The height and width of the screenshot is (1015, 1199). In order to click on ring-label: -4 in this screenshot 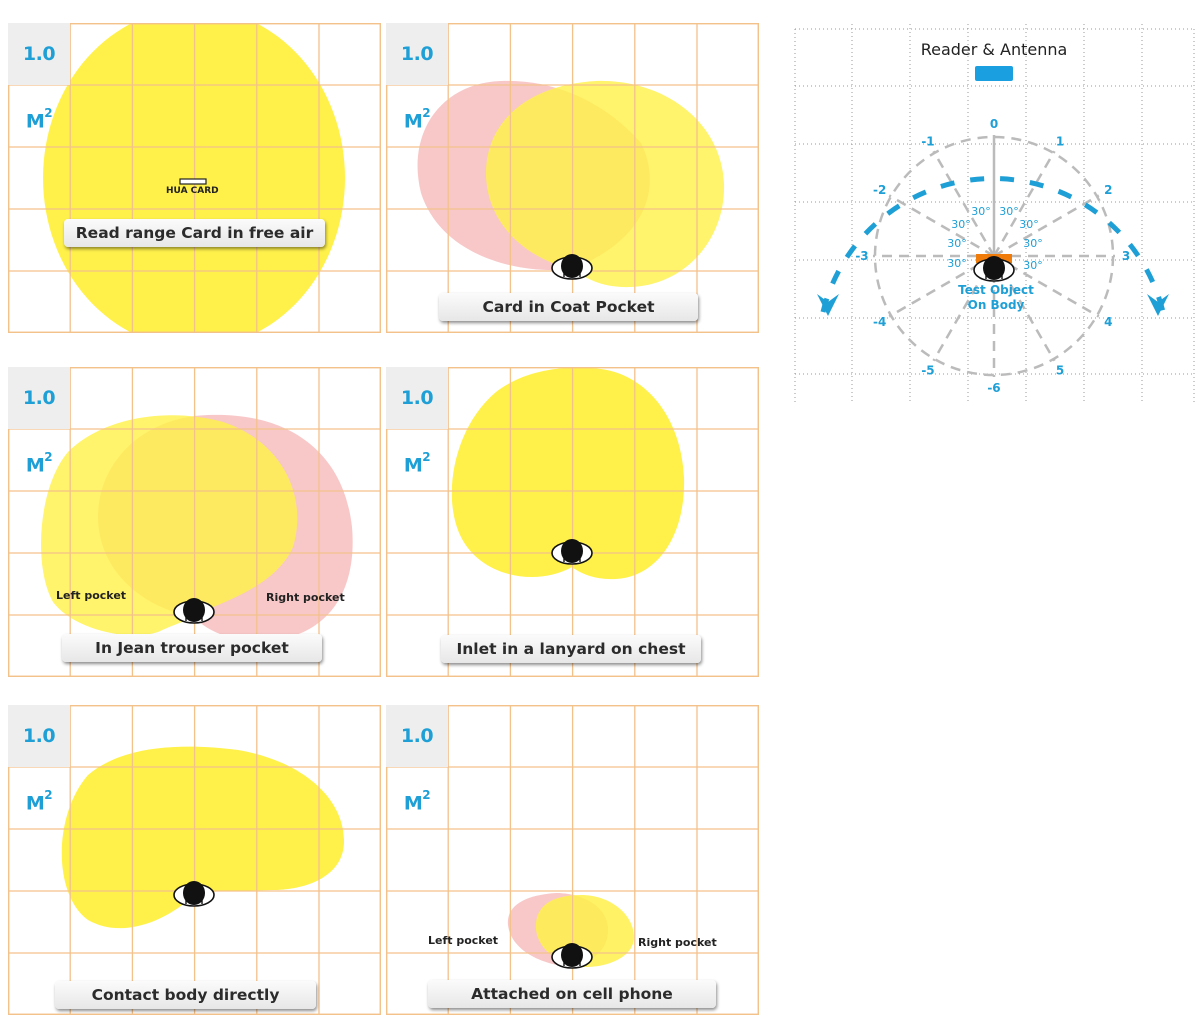, I will do `click(879, 322)`.